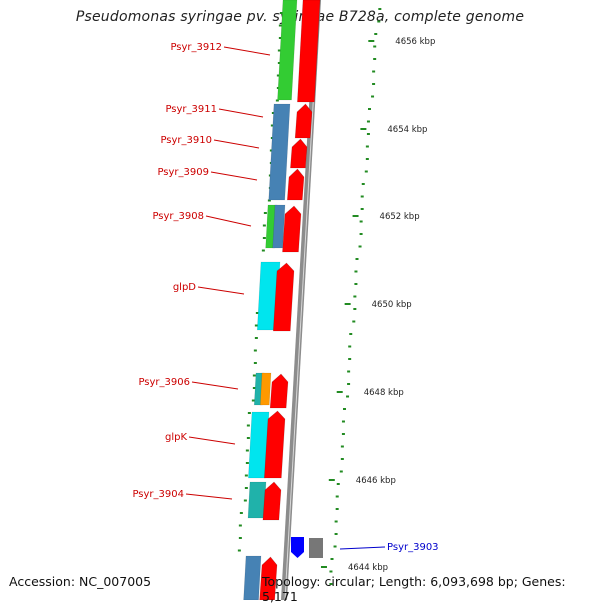 The height and width of the screenshot is (604, 600). Describe the element at coordinates (191, 109) in the screenshot. I see `gene-label-psyr-3911: Psyr_3911` at that location.